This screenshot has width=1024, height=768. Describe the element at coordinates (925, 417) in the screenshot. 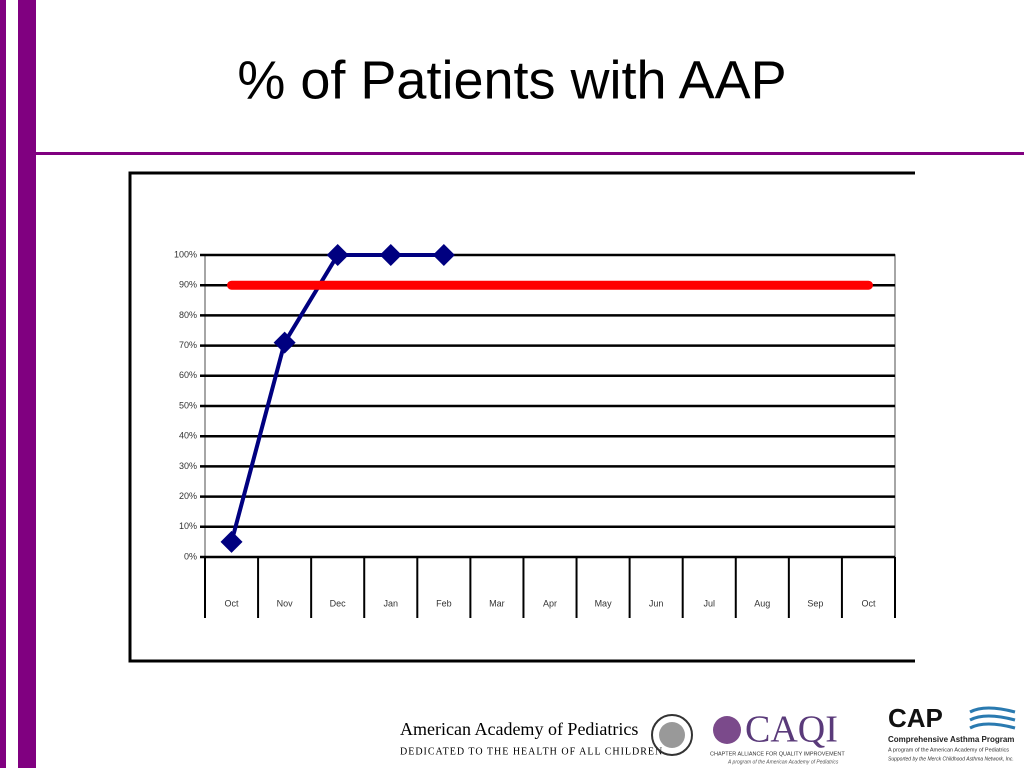

I see `frame-cut` at that location.